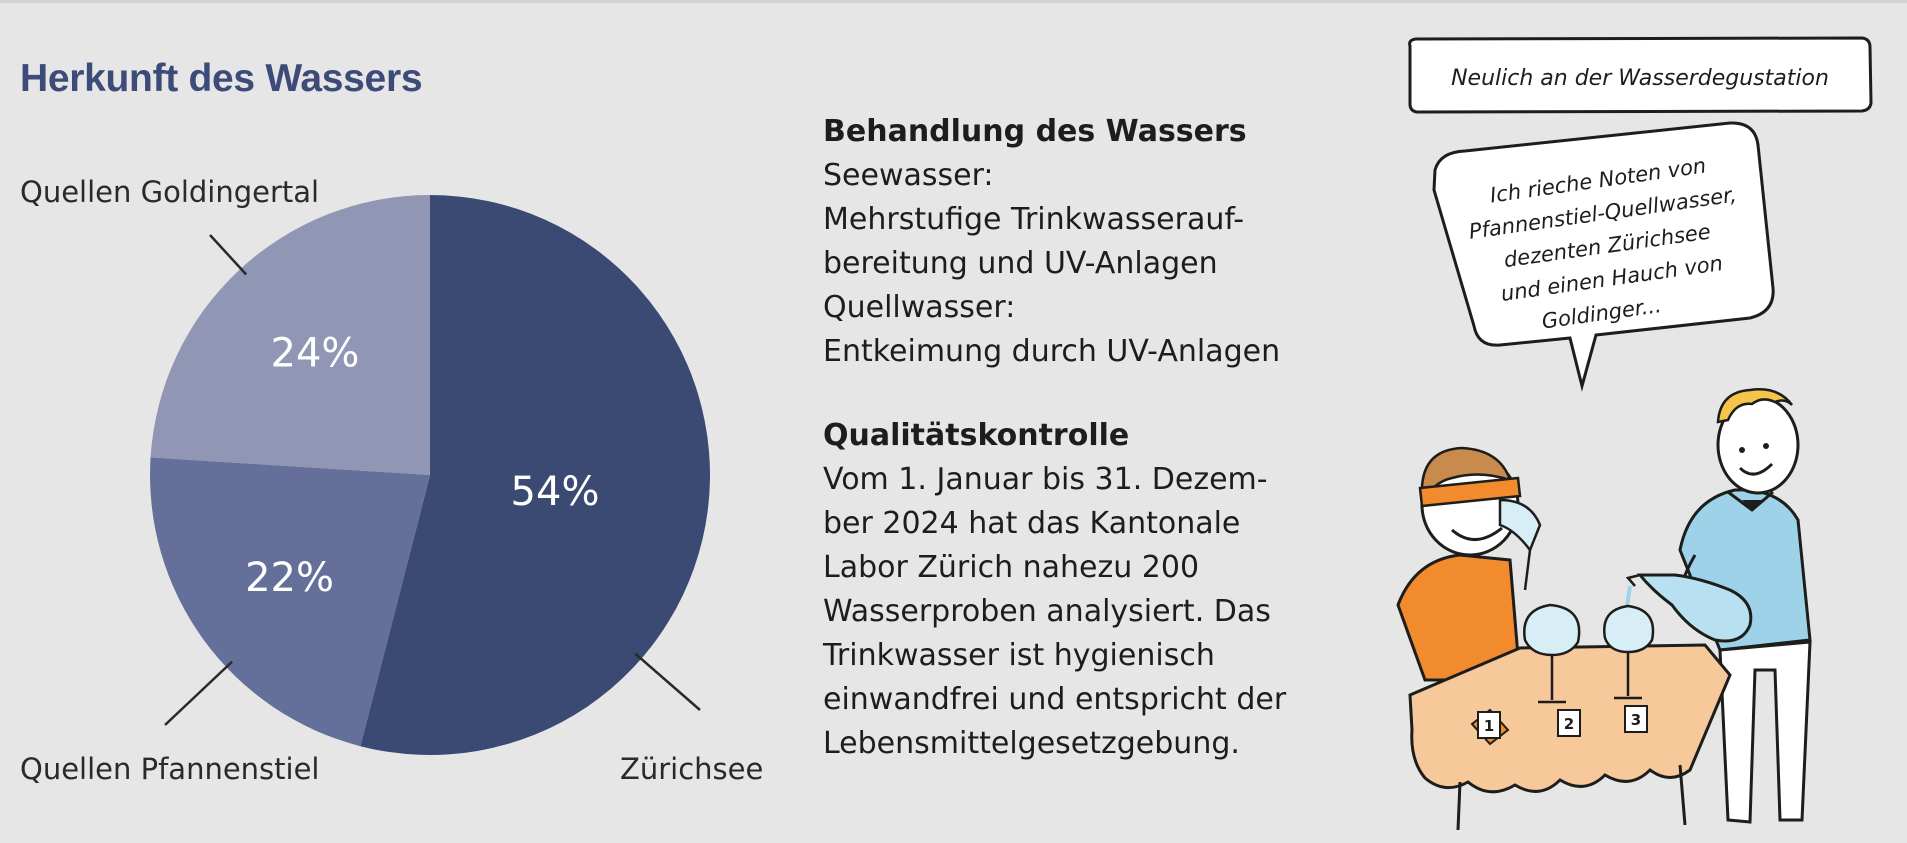 The image size is (1907, 843). What do you see at coordinates (976, 435) in the screenshot?
I see `quality-heading: Qualitätskontrolle` at bounding box center [976, 435].